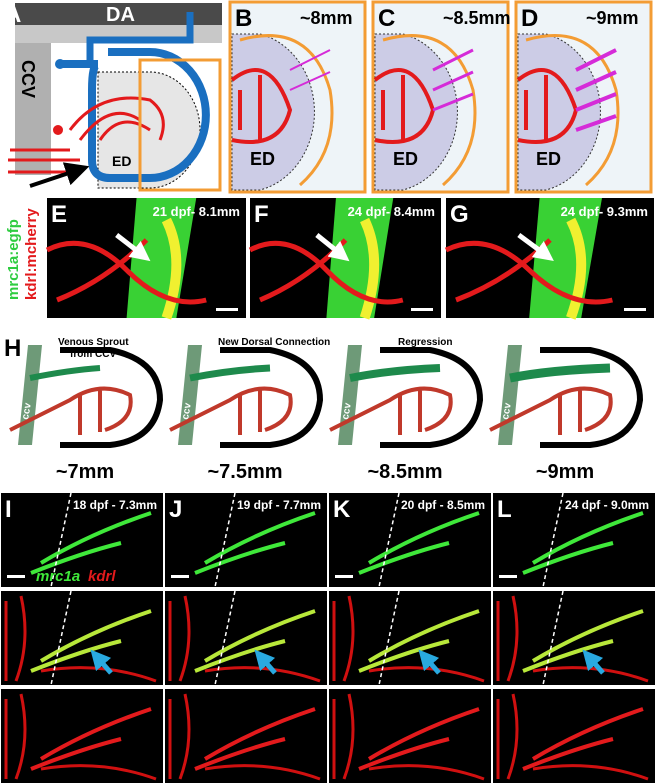 This screenshot has height=783, width=659. I want to click on artery-end, so click(58, 130).